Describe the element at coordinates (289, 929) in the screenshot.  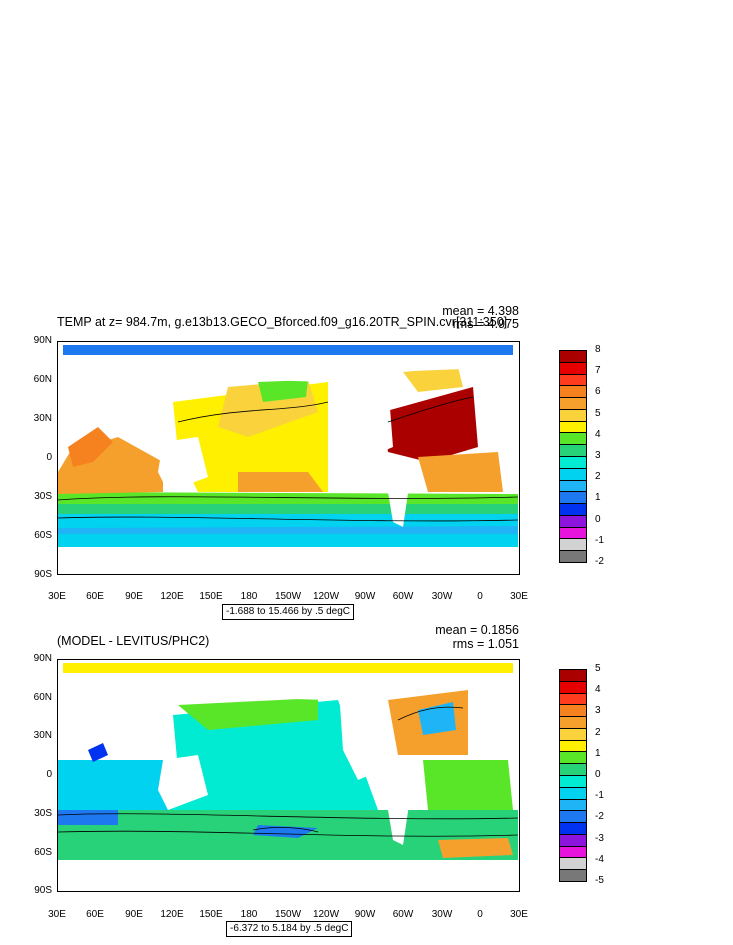
I see `contour-info-box-2: -6.372 to 5.184 by .5 degC` at that location.